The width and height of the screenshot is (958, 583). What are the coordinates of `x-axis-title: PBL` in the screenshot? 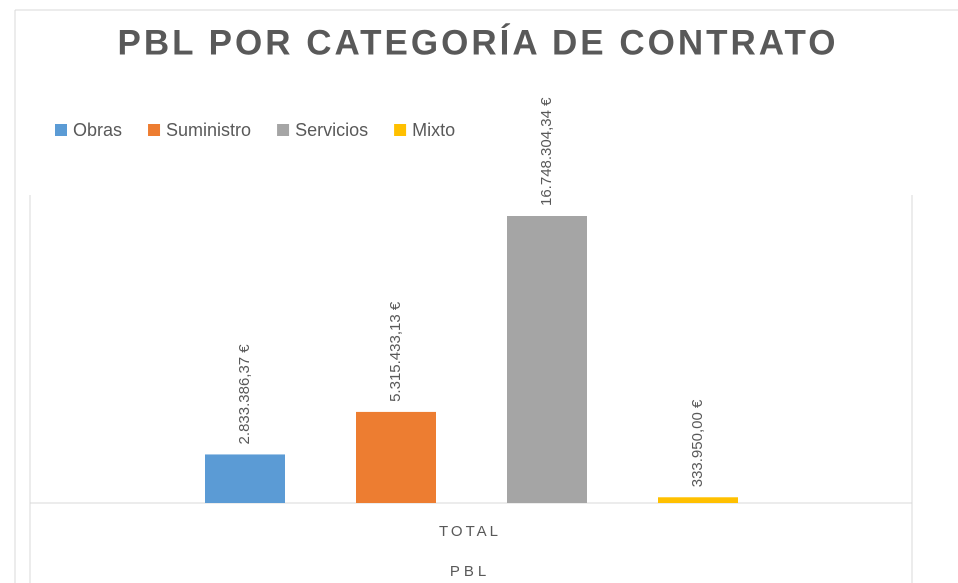 It's located at (470, 571).